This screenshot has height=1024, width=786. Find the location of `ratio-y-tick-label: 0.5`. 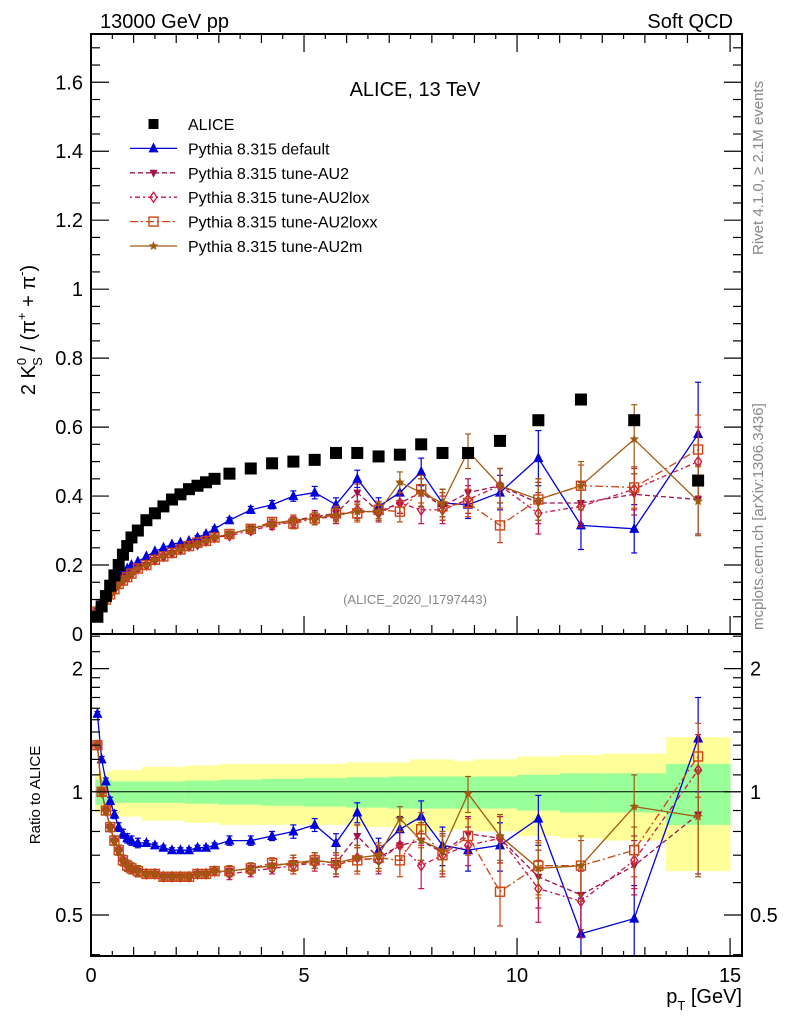

ratio-y-tick-label: 0.5 is located at coordinates (69, 916).